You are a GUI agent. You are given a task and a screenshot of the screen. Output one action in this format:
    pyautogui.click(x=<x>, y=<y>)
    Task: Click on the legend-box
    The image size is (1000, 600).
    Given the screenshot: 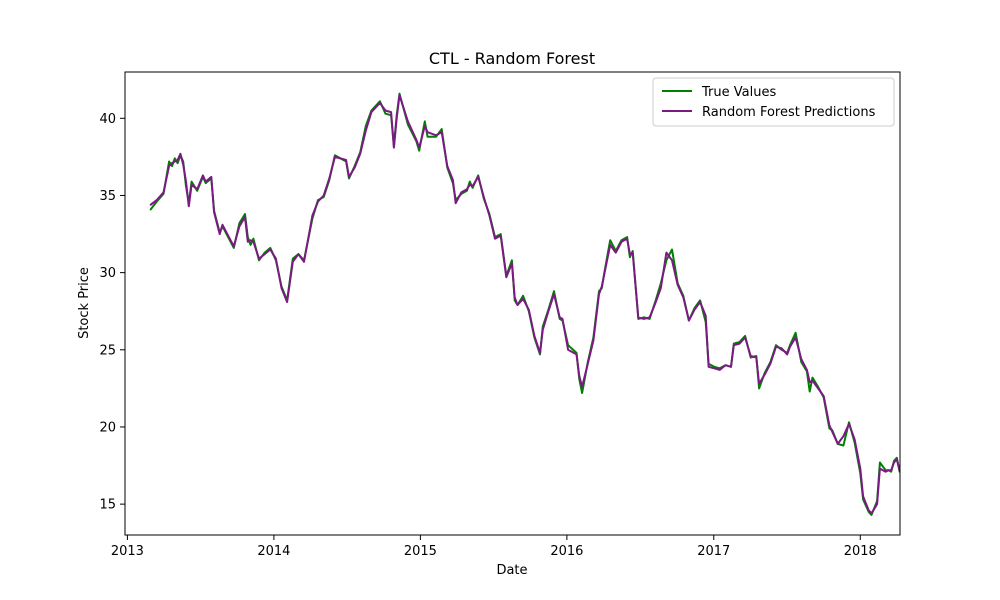 What is the action you would take?
    pyautogui.click(x=773, y=102)
    